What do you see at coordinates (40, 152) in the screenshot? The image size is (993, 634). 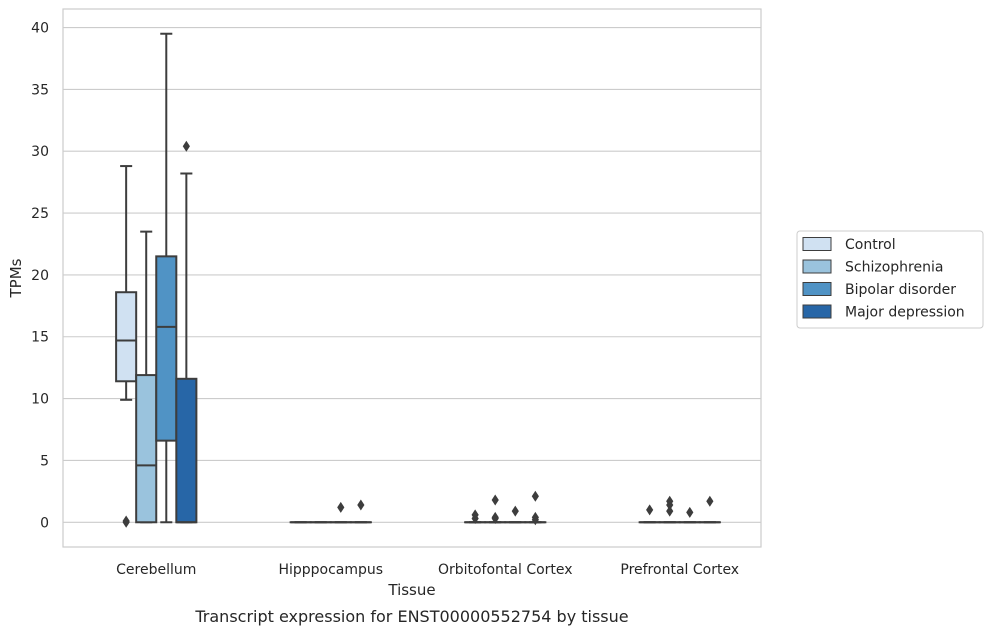 I see `y-tick-label: 30` at bounding box center [40, 152].